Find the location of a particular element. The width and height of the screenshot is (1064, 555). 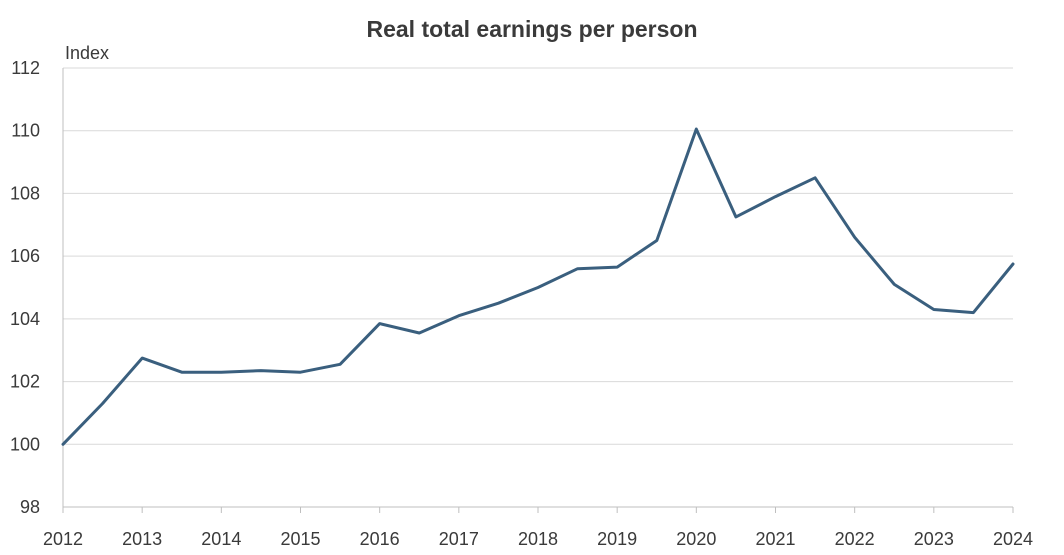

x-tick-label: 2014 is located at coordinates (221, 539).